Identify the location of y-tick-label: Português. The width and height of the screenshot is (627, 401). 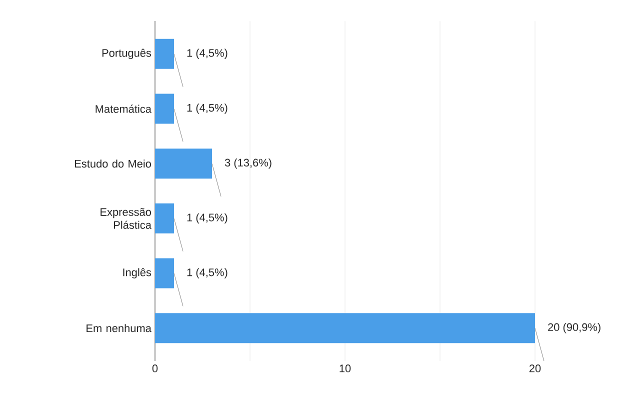
(127, 54).